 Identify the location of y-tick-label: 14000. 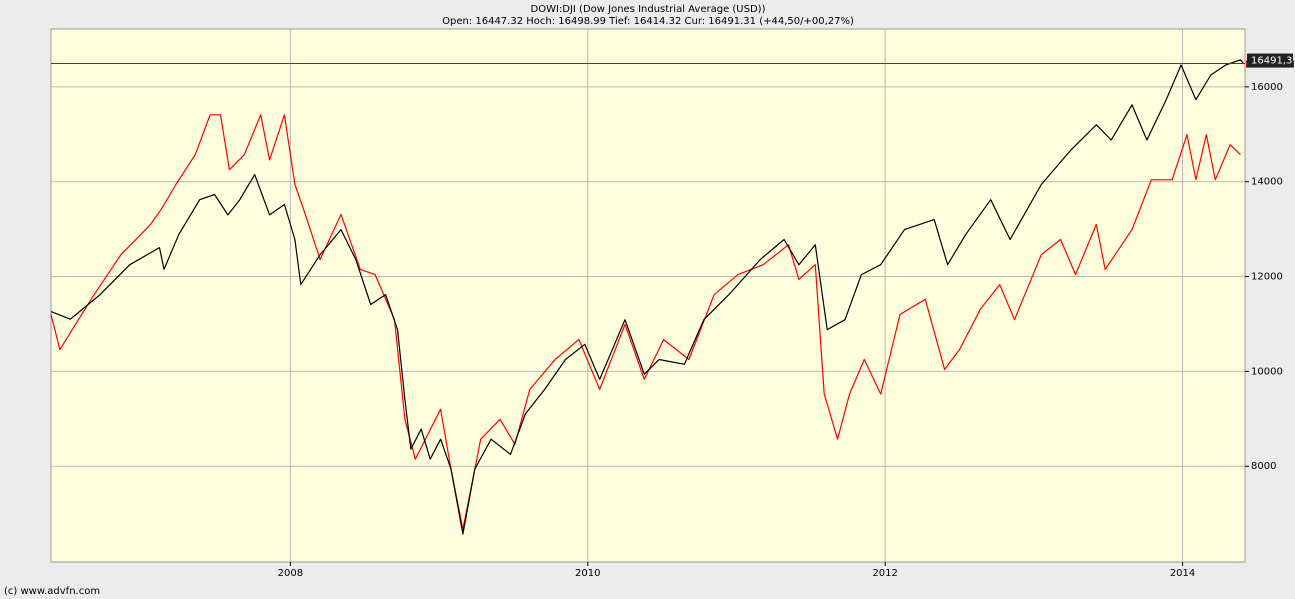
(1267, 182).